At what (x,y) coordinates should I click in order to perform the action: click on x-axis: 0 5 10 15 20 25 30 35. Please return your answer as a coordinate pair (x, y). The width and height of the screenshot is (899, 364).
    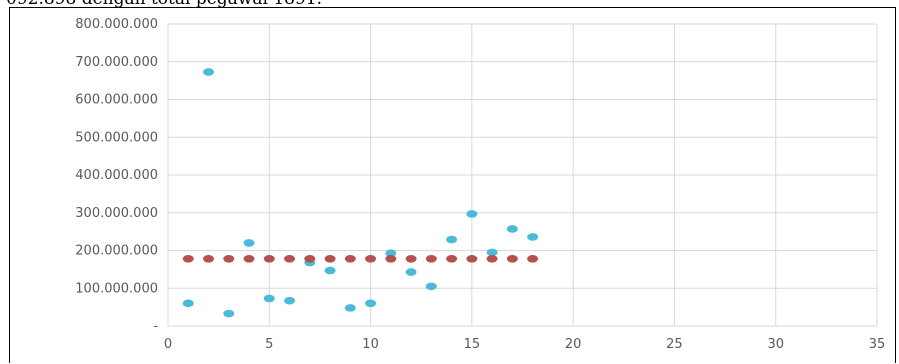
    Looking at the image, I should click on (524, 344).